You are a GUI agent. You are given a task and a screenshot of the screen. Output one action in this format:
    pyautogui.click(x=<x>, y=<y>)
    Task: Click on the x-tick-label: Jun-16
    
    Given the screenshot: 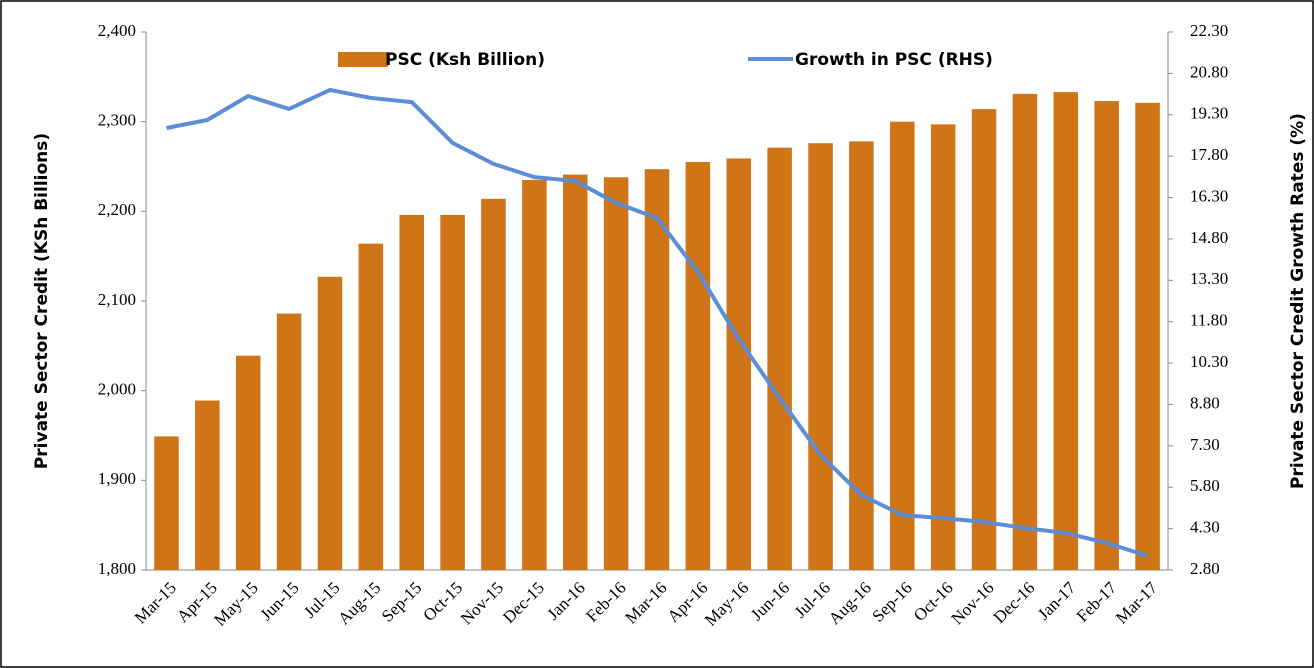 What is the action you would take?
    pyautogui.click(x=770, y=601)
    